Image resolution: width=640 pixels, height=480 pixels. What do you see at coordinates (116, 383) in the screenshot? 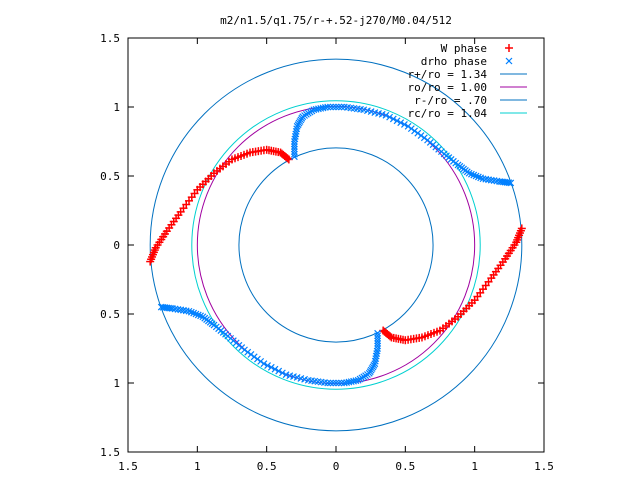
I see `y-tick-label-5: 1` at bounding box center [116, 383].